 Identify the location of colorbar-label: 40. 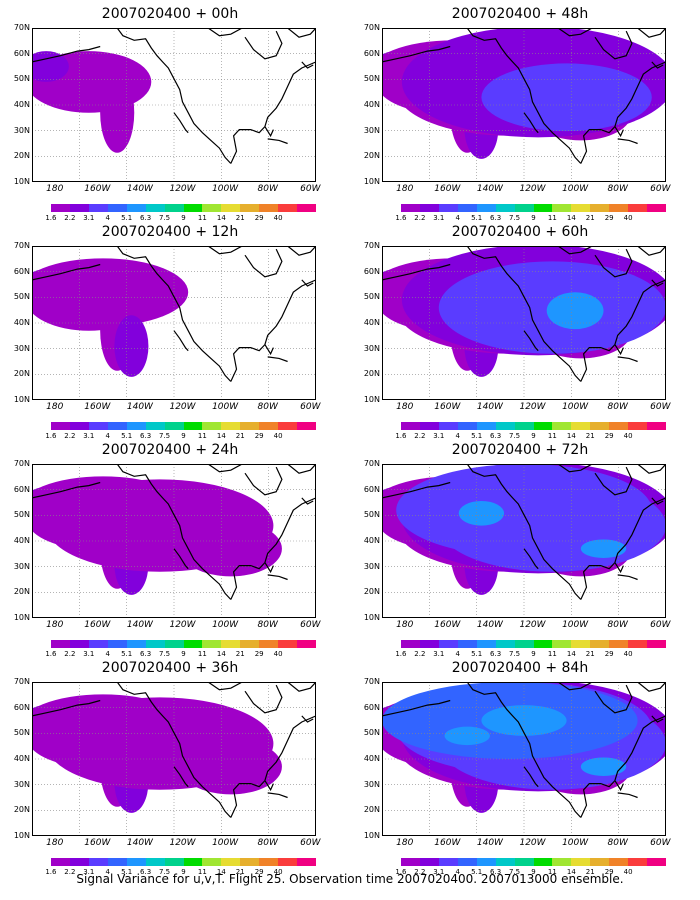
(278, 654).